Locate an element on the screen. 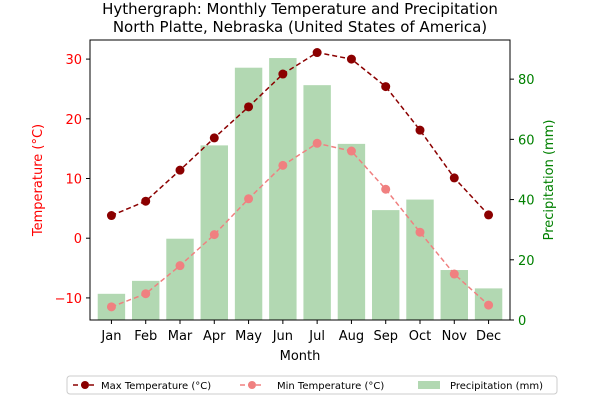  precip-bar-sep is located at coordinates (386, 265).